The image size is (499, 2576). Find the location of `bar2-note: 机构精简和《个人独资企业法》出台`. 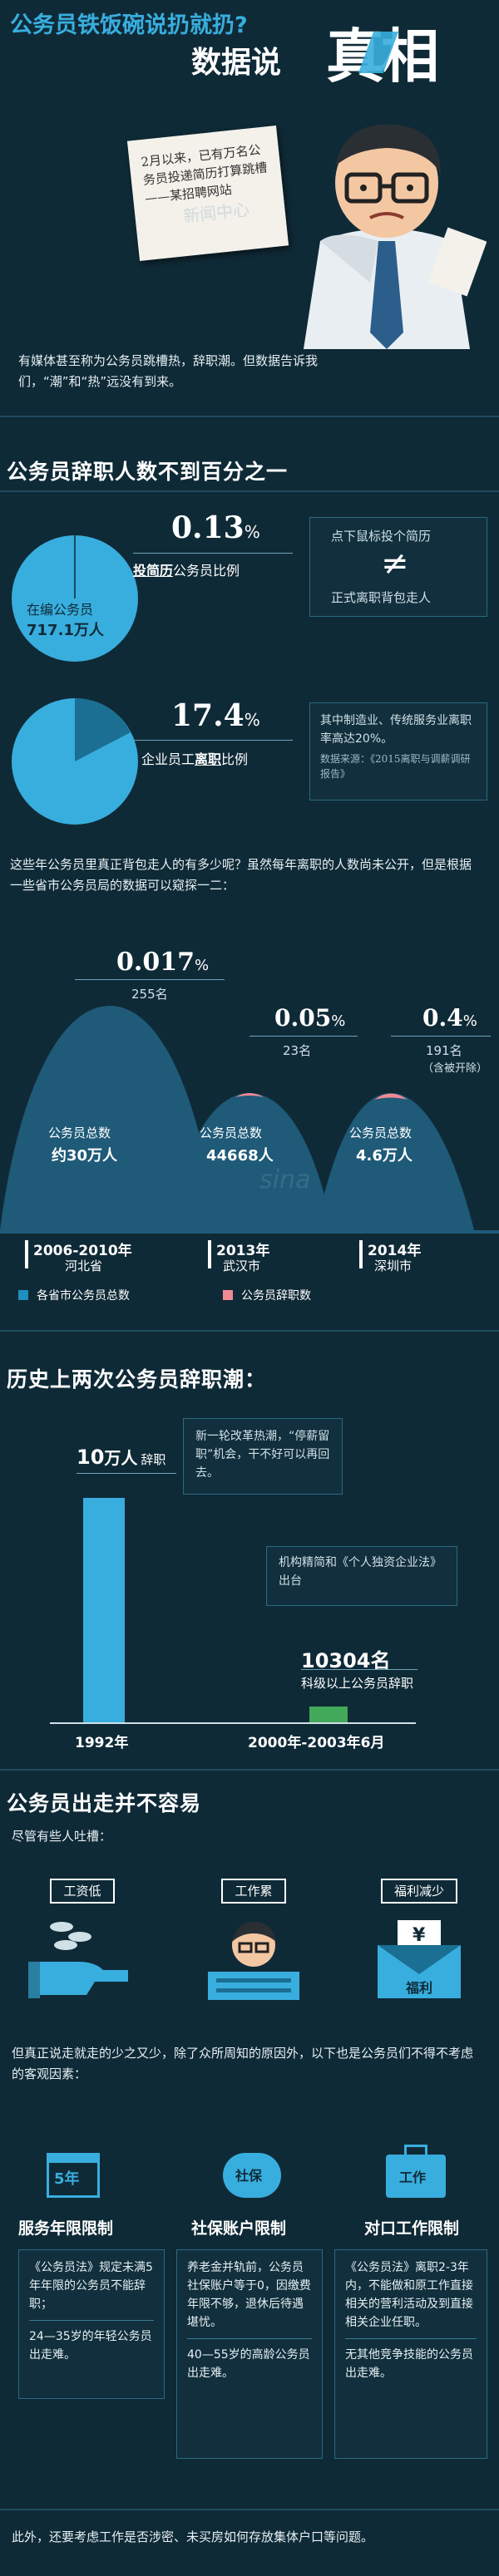

bar2-note: 机构精简和《个人独资企业法》出台 is located at coordinates (361, 1572).